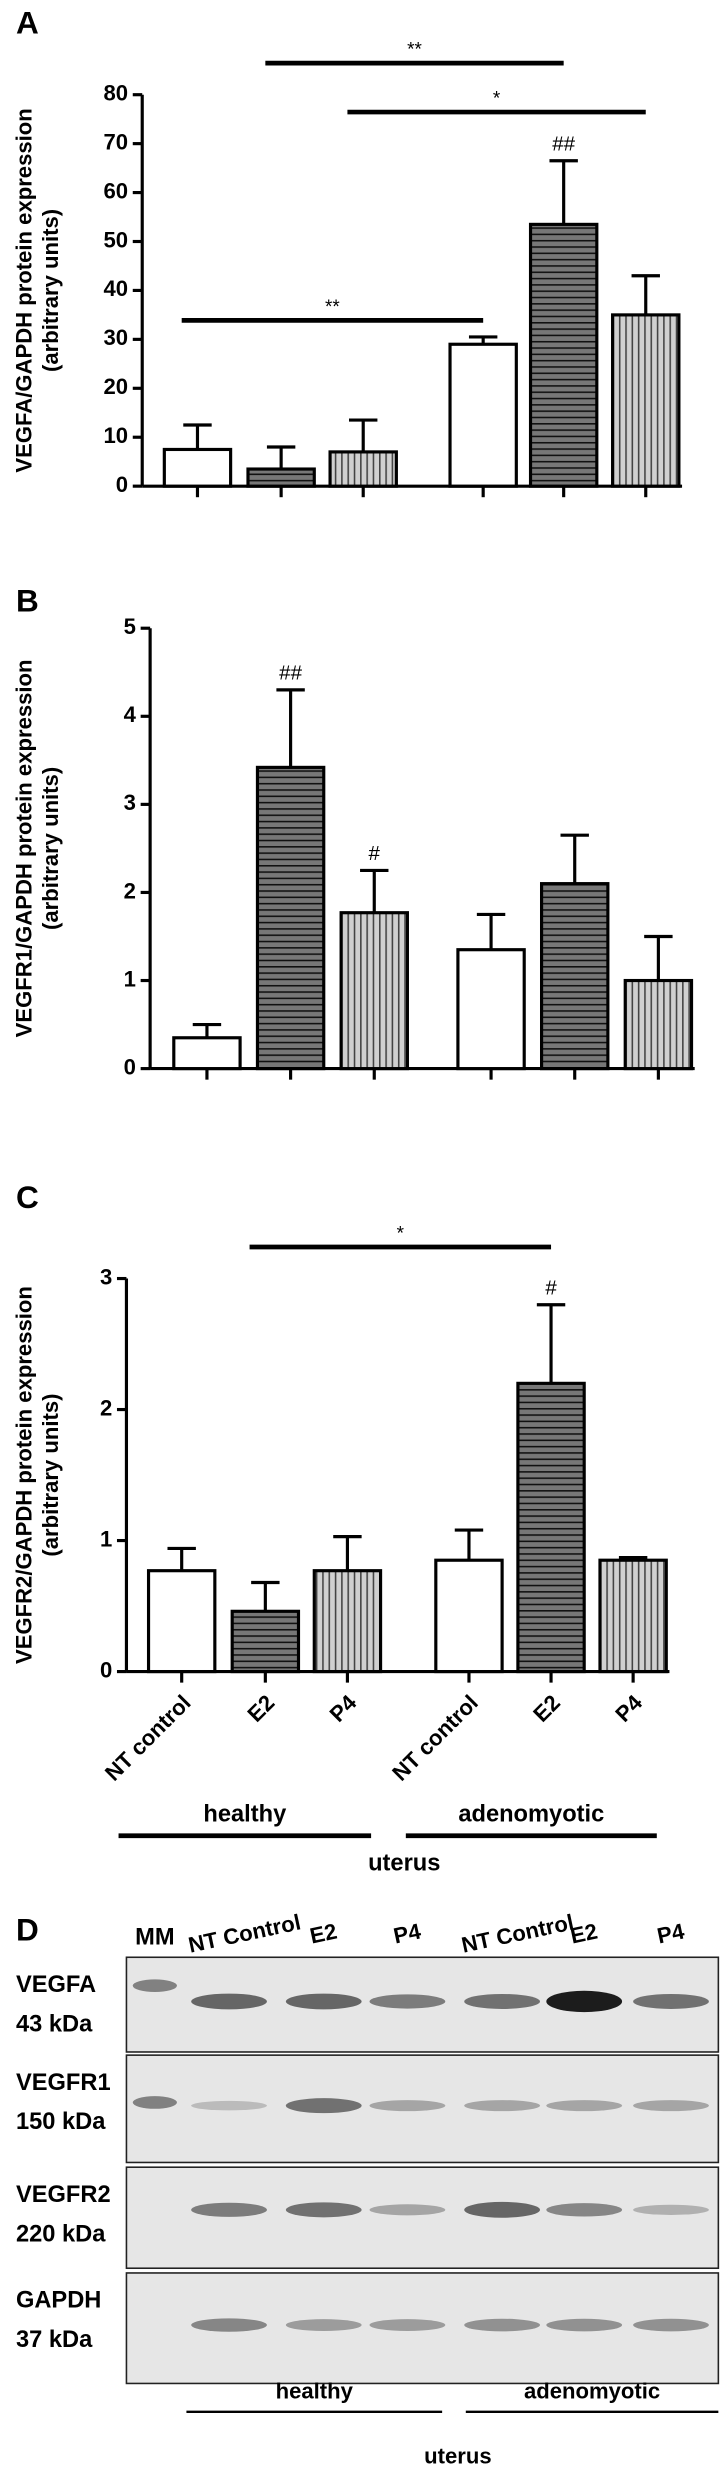 The image size is (728, 2475). I want to click on y-tick-label: 10, so click(115, 435).